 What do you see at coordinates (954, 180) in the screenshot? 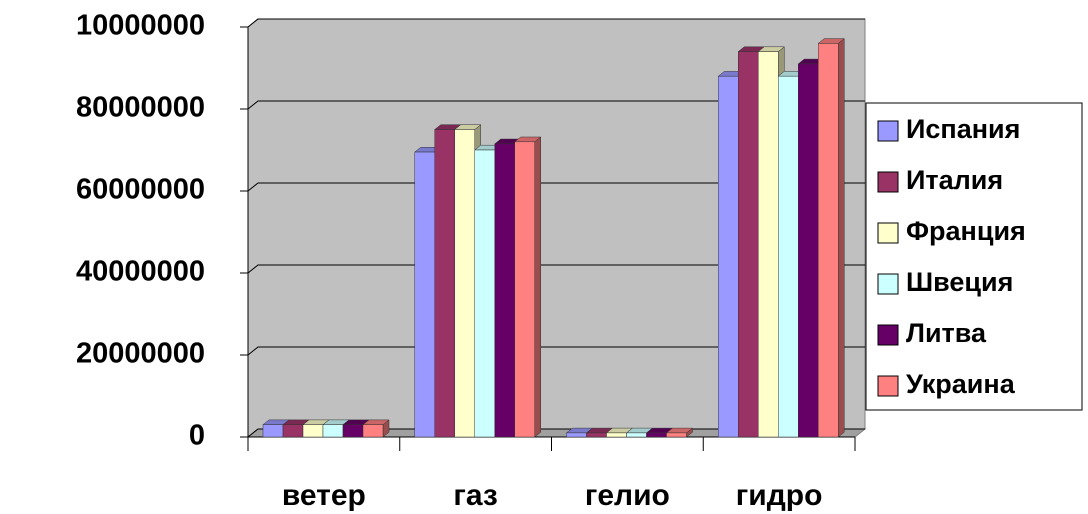
I see `legend-label: Италия` at bounding box center [954, 180].